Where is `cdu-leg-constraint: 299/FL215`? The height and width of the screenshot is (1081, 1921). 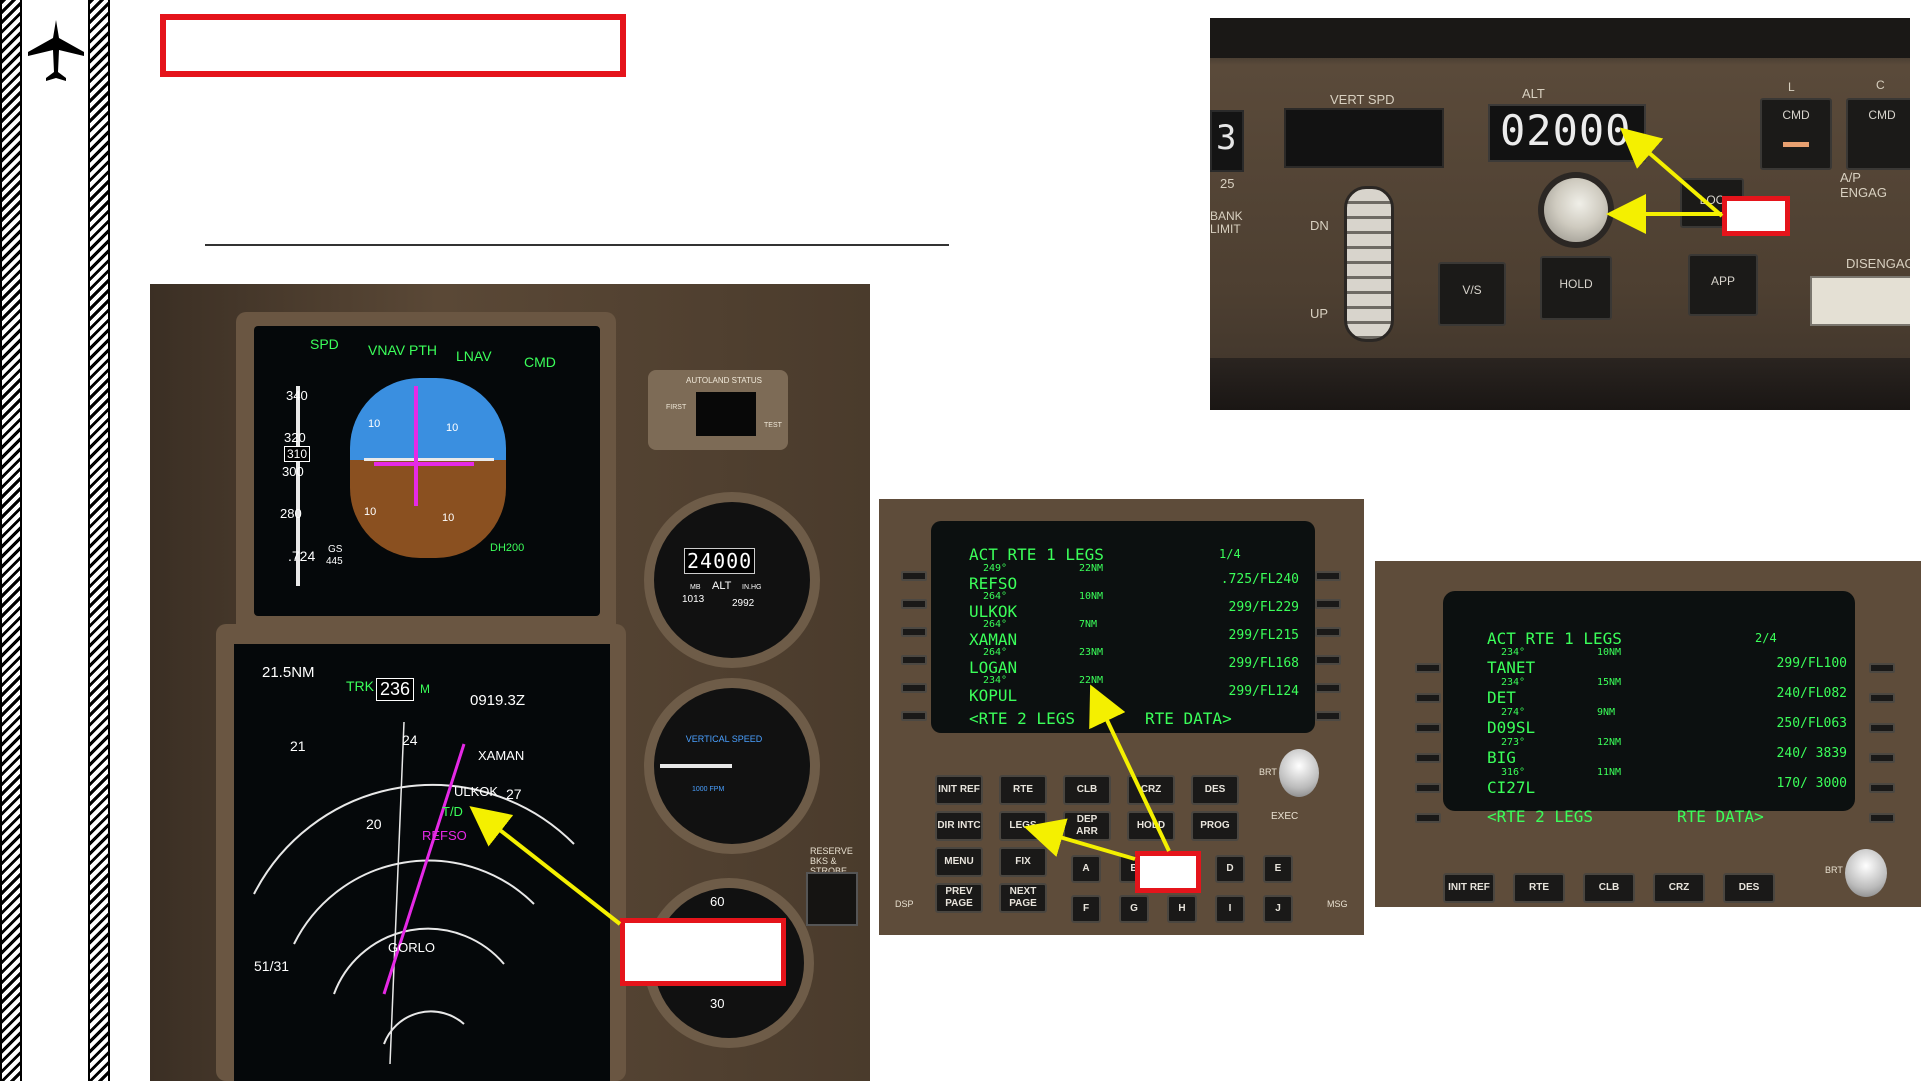
cdu-leg-constraint: 299/FL215 is located at coordinates (1263, 635).